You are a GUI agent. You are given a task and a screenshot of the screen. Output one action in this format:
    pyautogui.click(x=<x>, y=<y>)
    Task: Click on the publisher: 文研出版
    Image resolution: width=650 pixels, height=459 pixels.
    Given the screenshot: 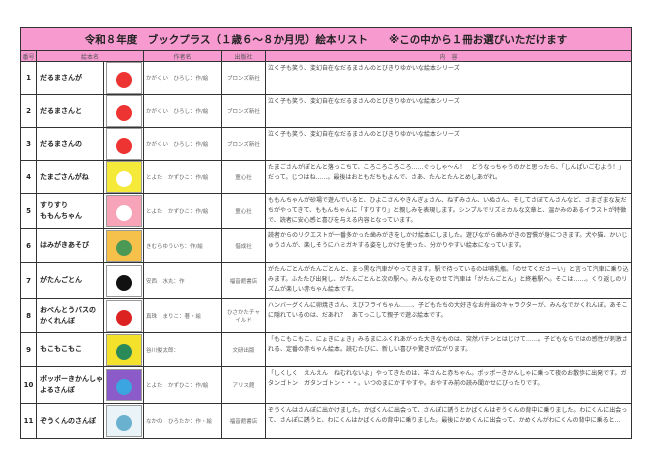 What is the action you would take?
    pyautogui.click(x=243, y=350)
    